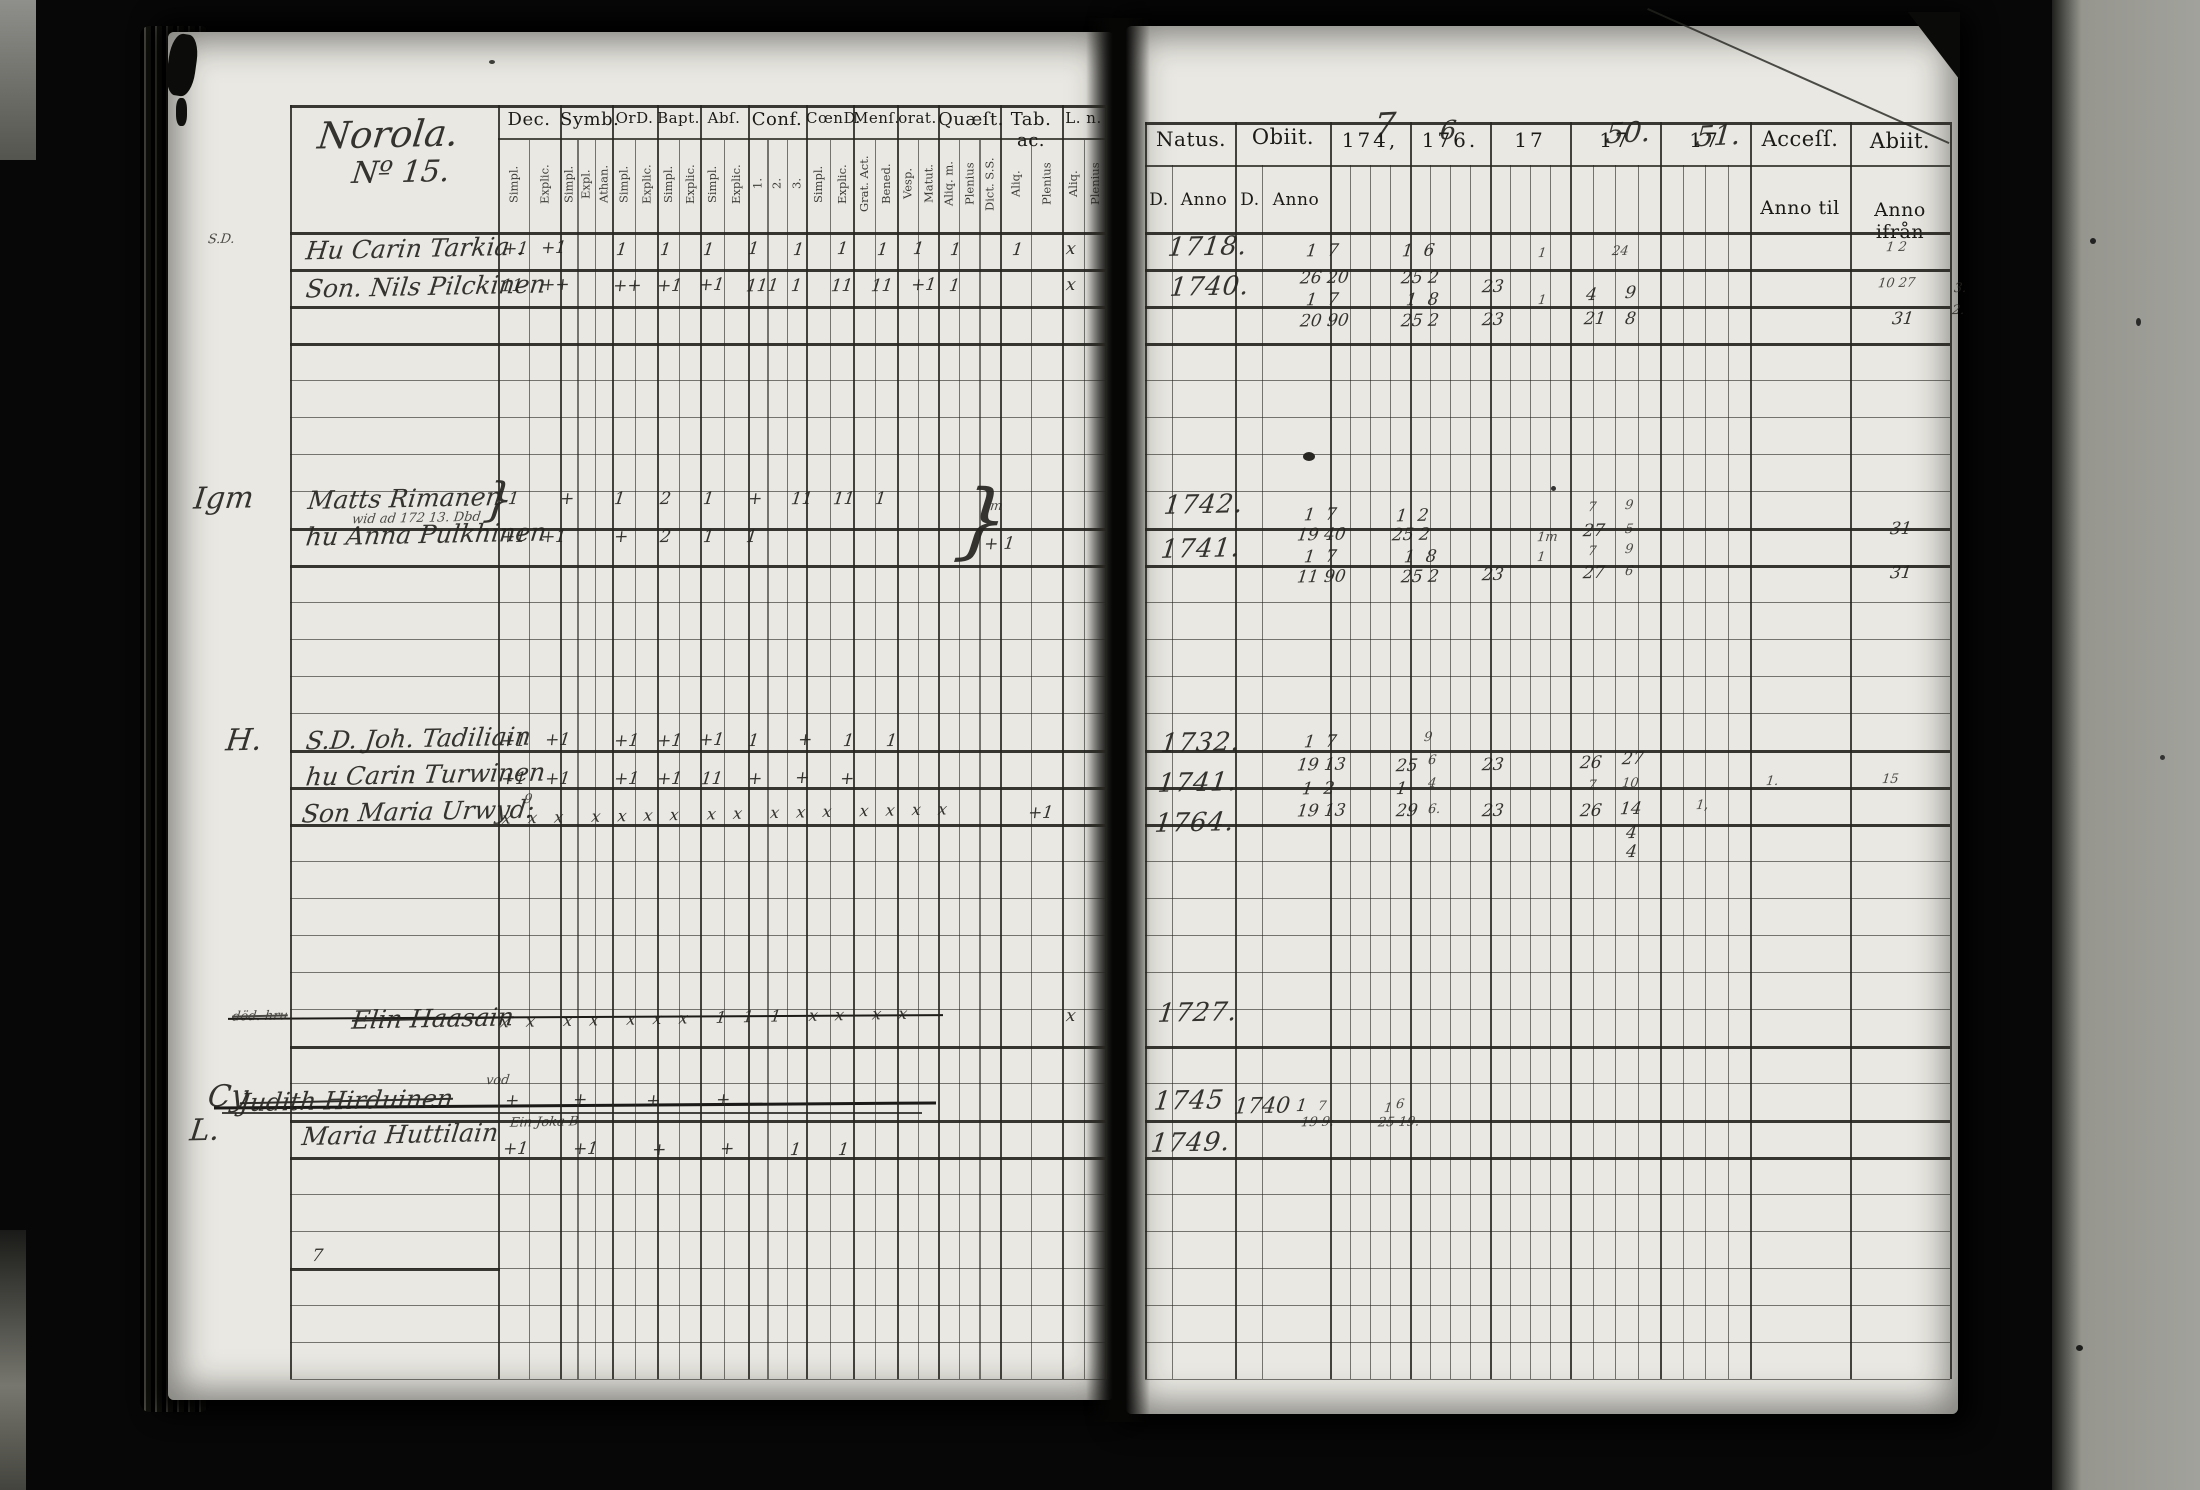  I want to click on handwritten-entry: 19 13, so click(1321, 811).